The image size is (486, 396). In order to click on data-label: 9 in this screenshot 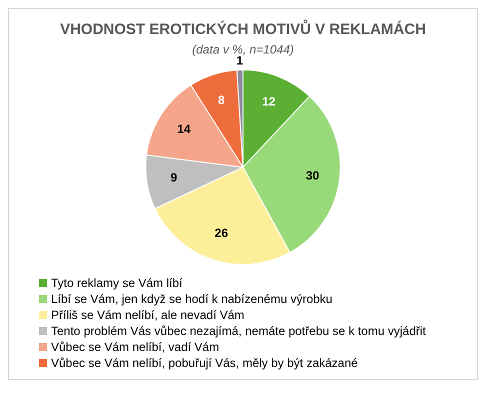, I will do `click(174, 177)`.